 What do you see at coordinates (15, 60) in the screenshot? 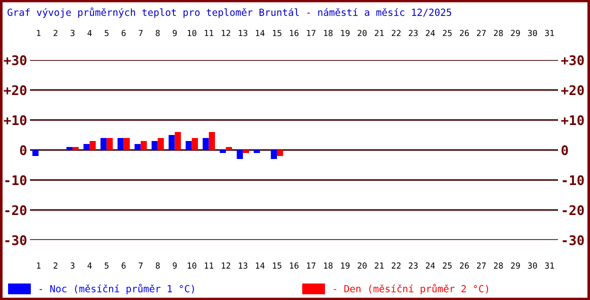
I see `y-tick-label: +30` at bounding box center [15, 60].